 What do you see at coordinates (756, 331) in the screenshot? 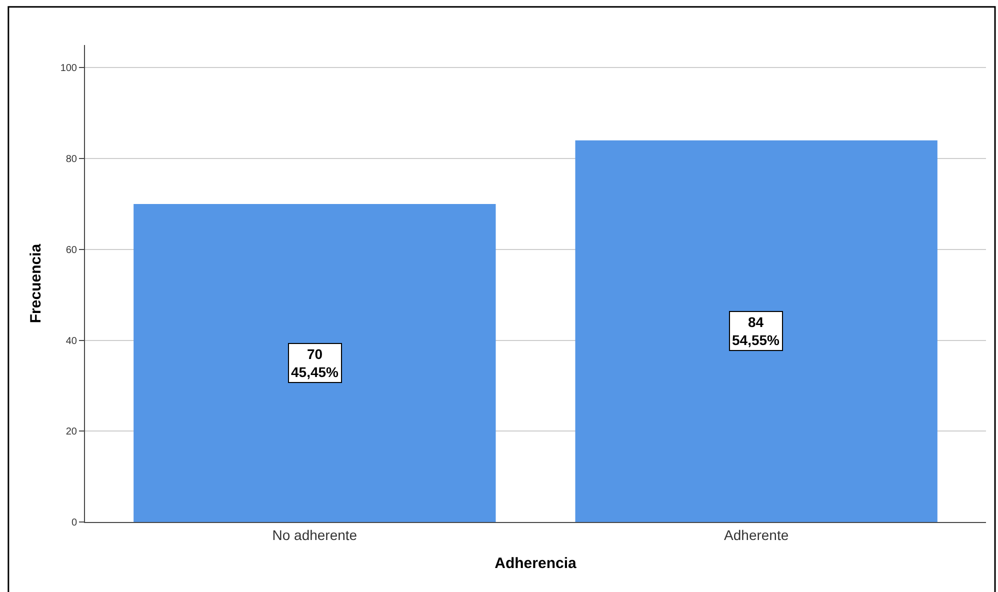
I see `data-label: 84 54,55%` at bounding box center [756, 331].